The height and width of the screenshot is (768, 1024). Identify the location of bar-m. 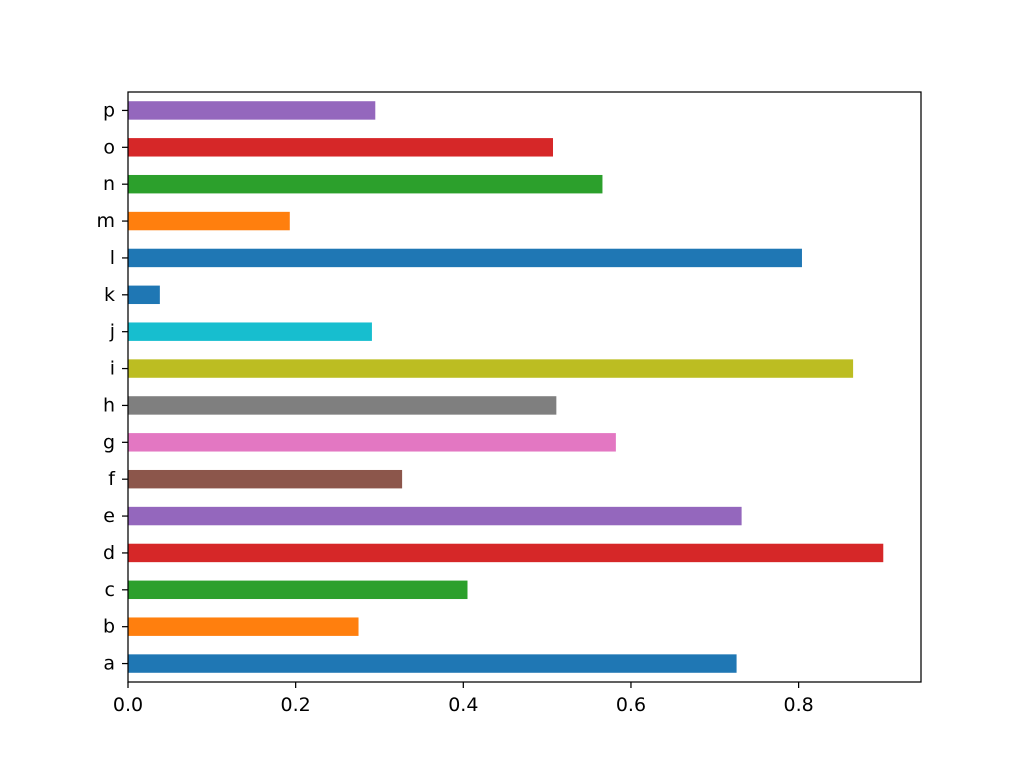
(209, 221).